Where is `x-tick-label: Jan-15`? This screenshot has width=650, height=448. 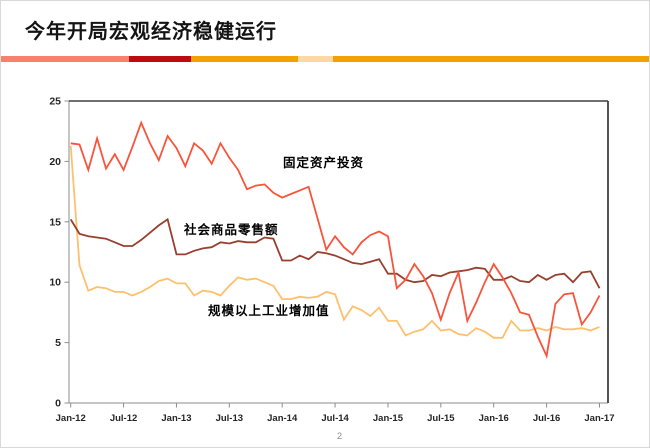
x-tick-label: Jan-15 is located at coordinates (388, 418).